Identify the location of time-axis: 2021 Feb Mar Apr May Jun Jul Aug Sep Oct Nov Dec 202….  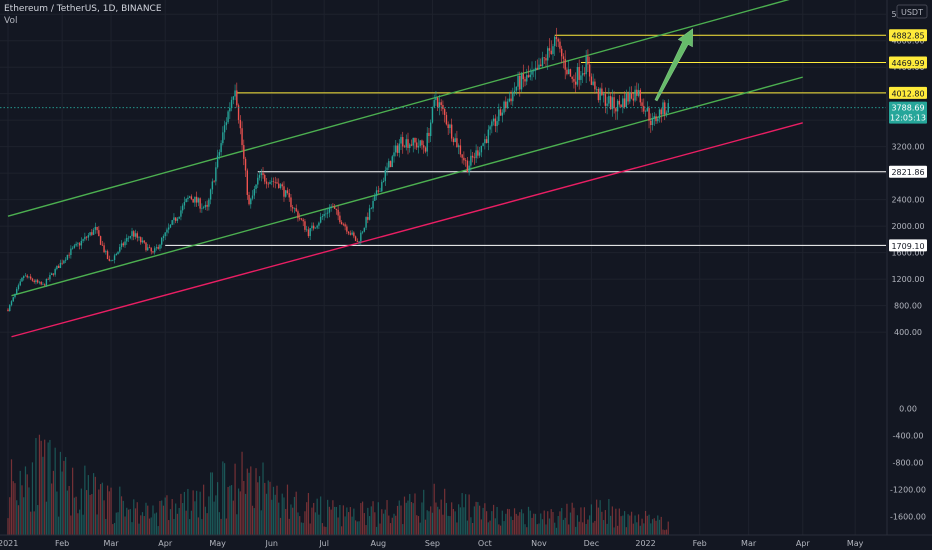
(432, 543).